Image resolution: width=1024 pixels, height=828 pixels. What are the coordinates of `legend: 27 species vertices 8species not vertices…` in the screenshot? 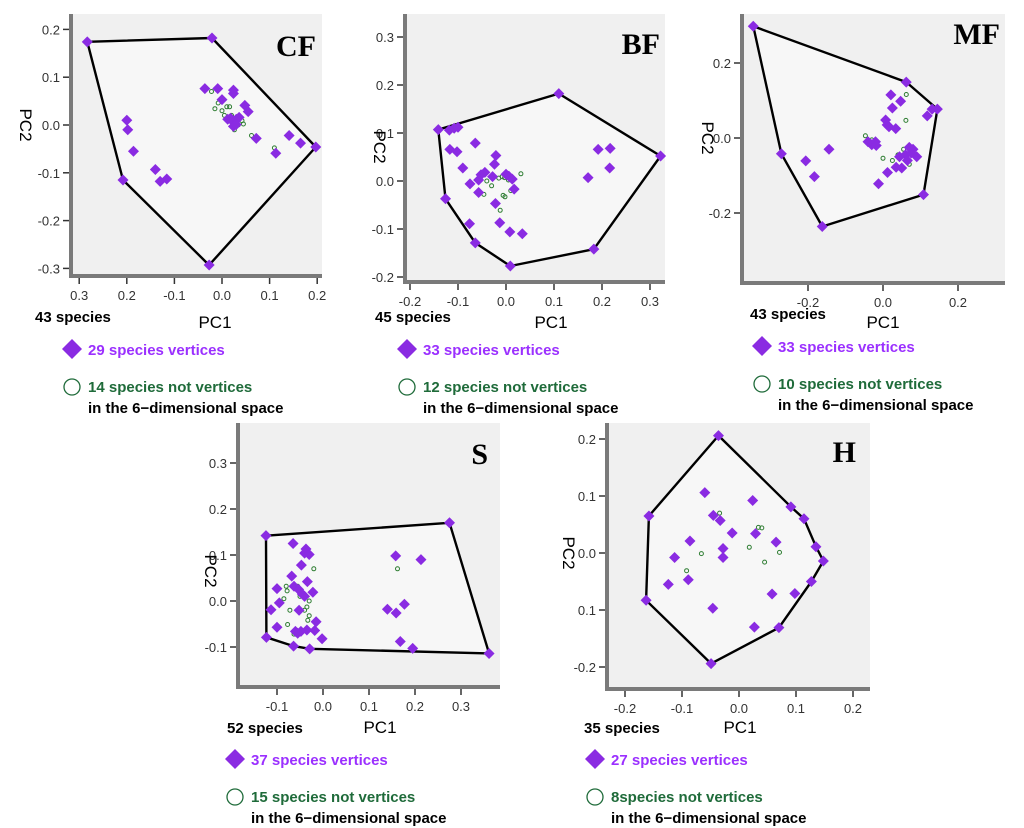 It's located at (695, 788).